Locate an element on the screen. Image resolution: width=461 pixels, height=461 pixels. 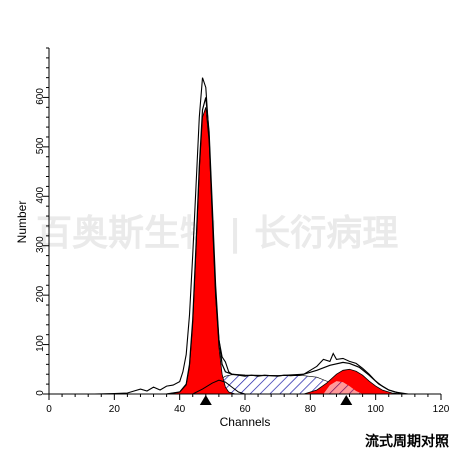
x-axis-title: Channels is located at coordinates (245, 422).